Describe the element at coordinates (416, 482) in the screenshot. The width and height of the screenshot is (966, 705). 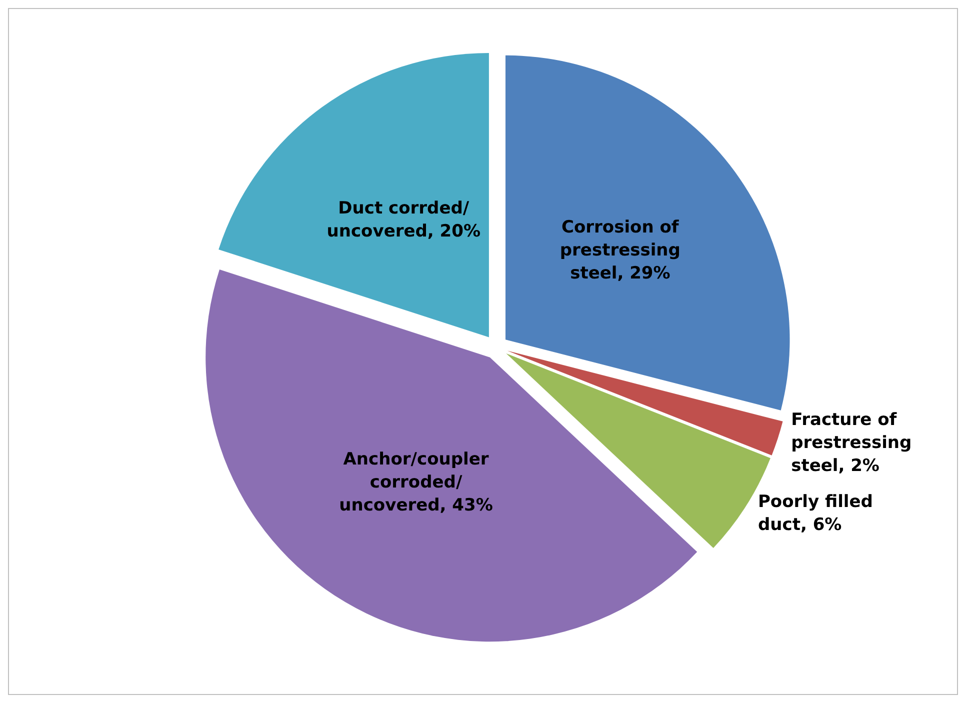
I see `slice-label: Anchor/coupler corroded/uncovered, 43%` at that location.